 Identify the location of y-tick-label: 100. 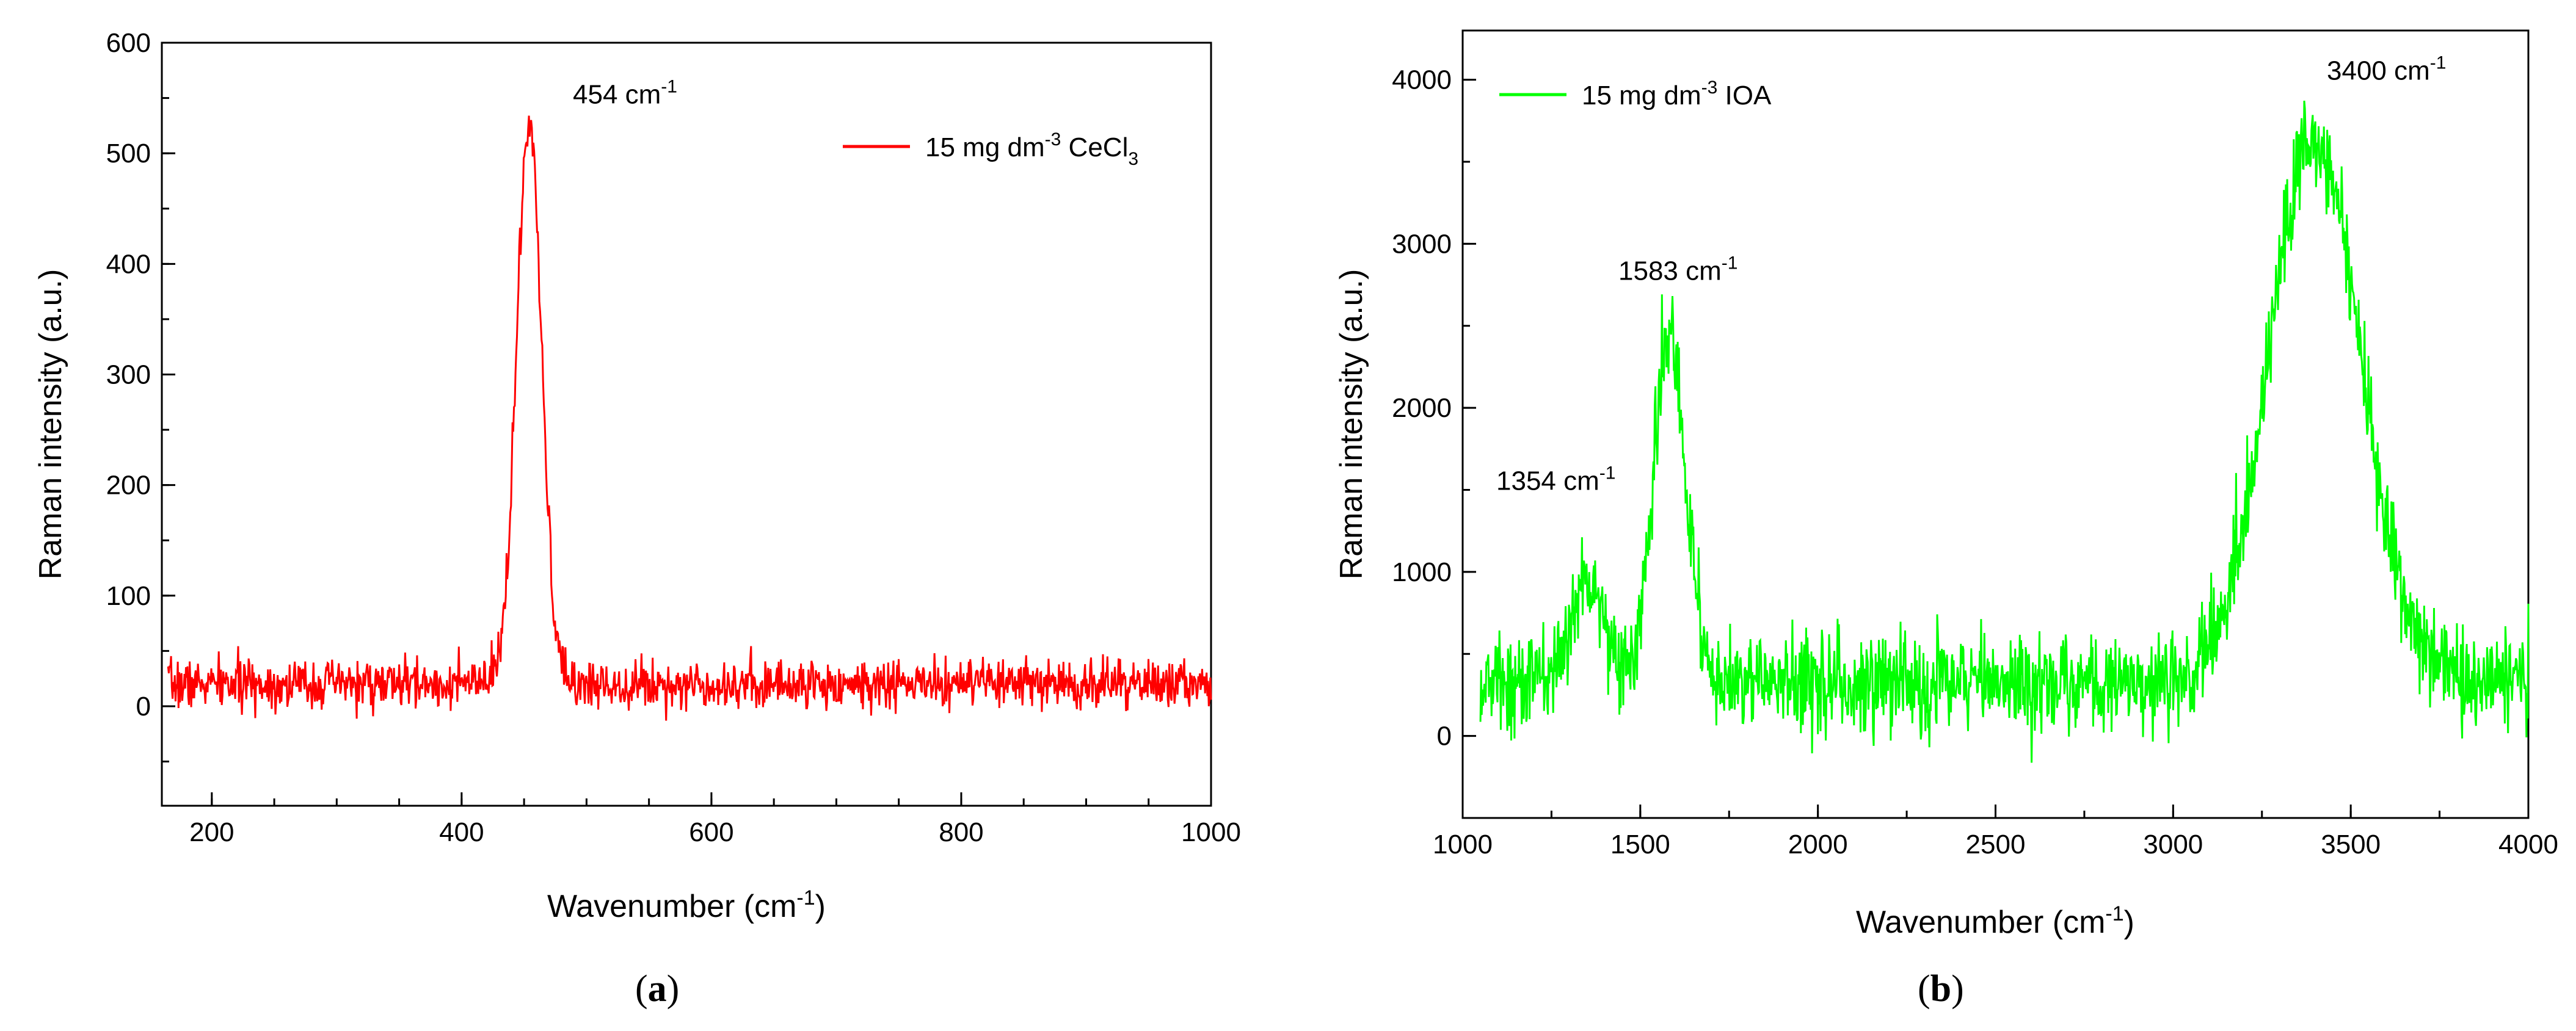
(128, 596).